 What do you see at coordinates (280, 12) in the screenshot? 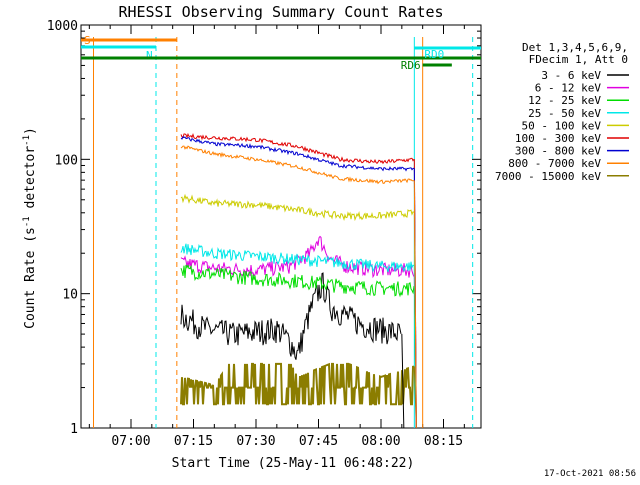
I see `chart-title: RHESSI Observing Summary Count Rates` at bounding box center [280, 12].